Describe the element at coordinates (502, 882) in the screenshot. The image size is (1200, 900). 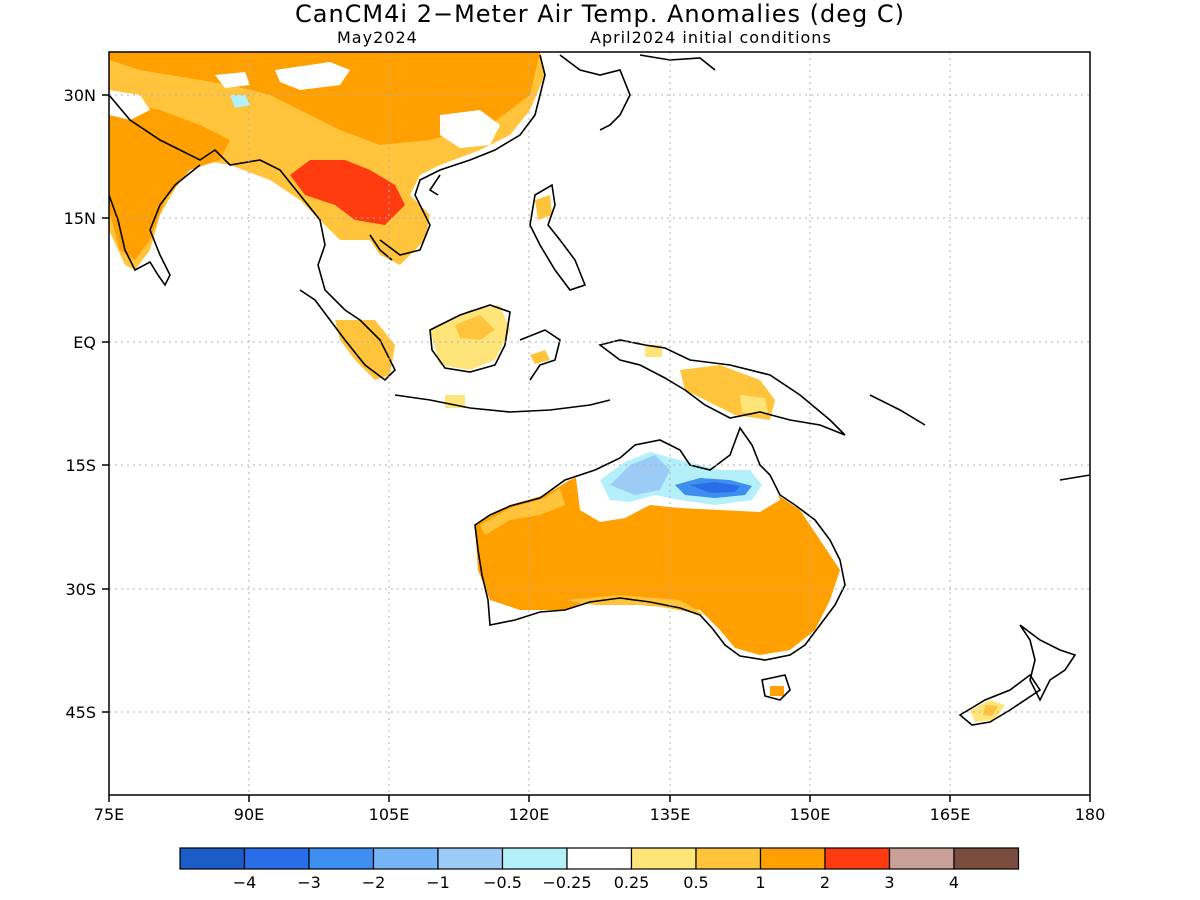
I see `colorbar-label: −0.5` at that location.